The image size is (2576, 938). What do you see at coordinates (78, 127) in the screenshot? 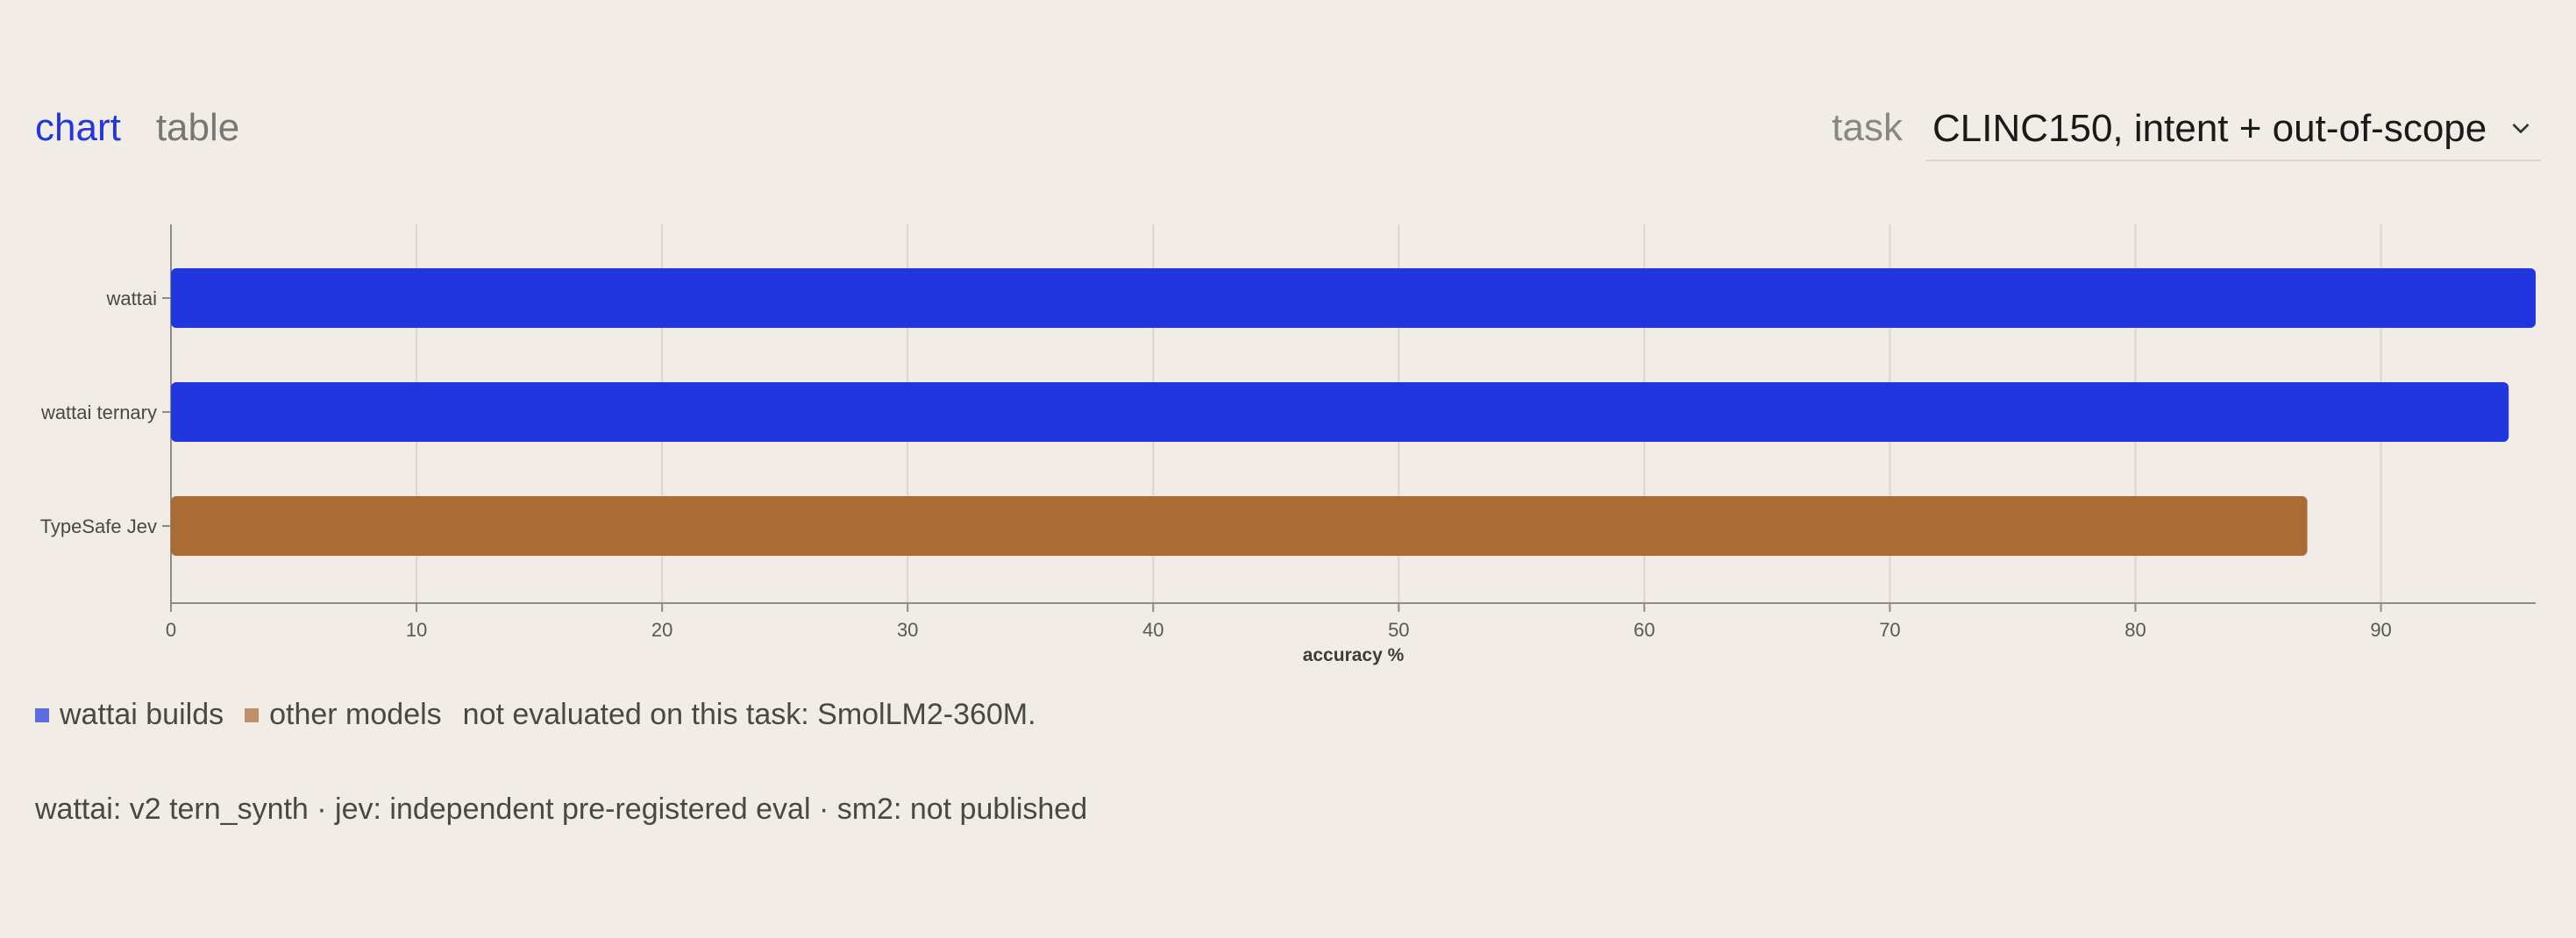
I see `tab-chart: chart` at bounding box center [78, 127].